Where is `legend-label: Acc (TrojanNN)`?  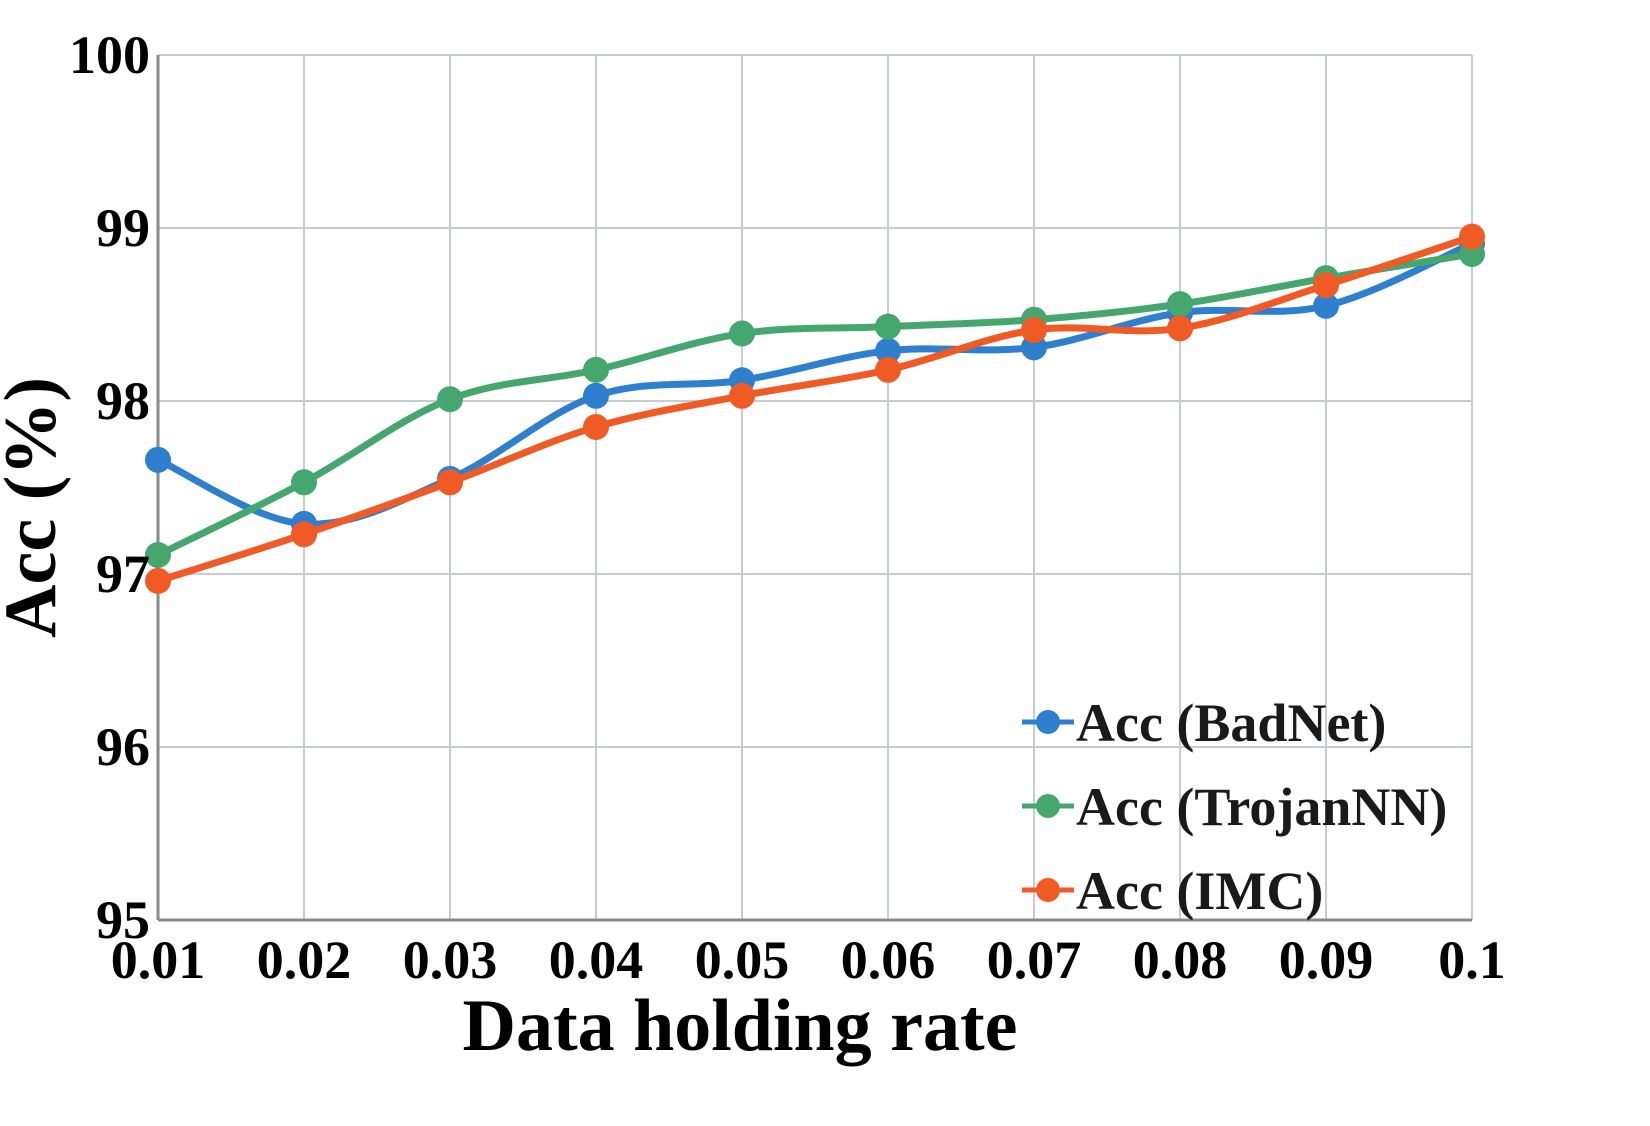
legend-label: Acc (TrojanNN) is located at coordinates (1261, 807).